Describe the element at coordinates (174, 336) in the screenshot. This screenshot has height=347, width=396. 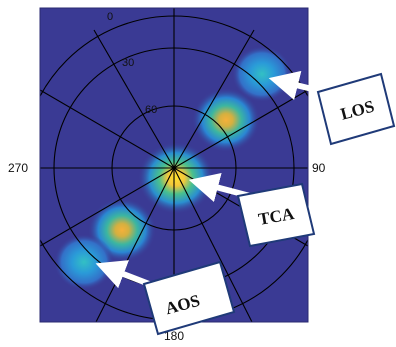
I see `azimuth-label-180: 180` at that location.